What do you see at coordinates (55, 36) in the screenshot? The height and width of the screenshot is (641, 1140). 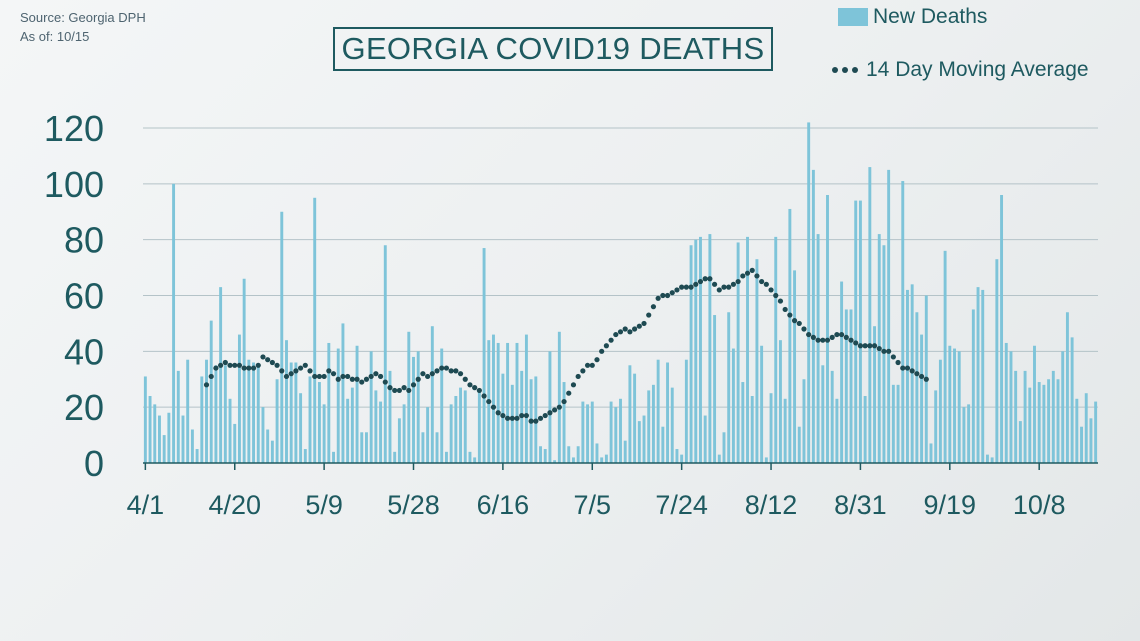 I see `as-of-label: As of: 10/15` at bounding box center [55, 36].